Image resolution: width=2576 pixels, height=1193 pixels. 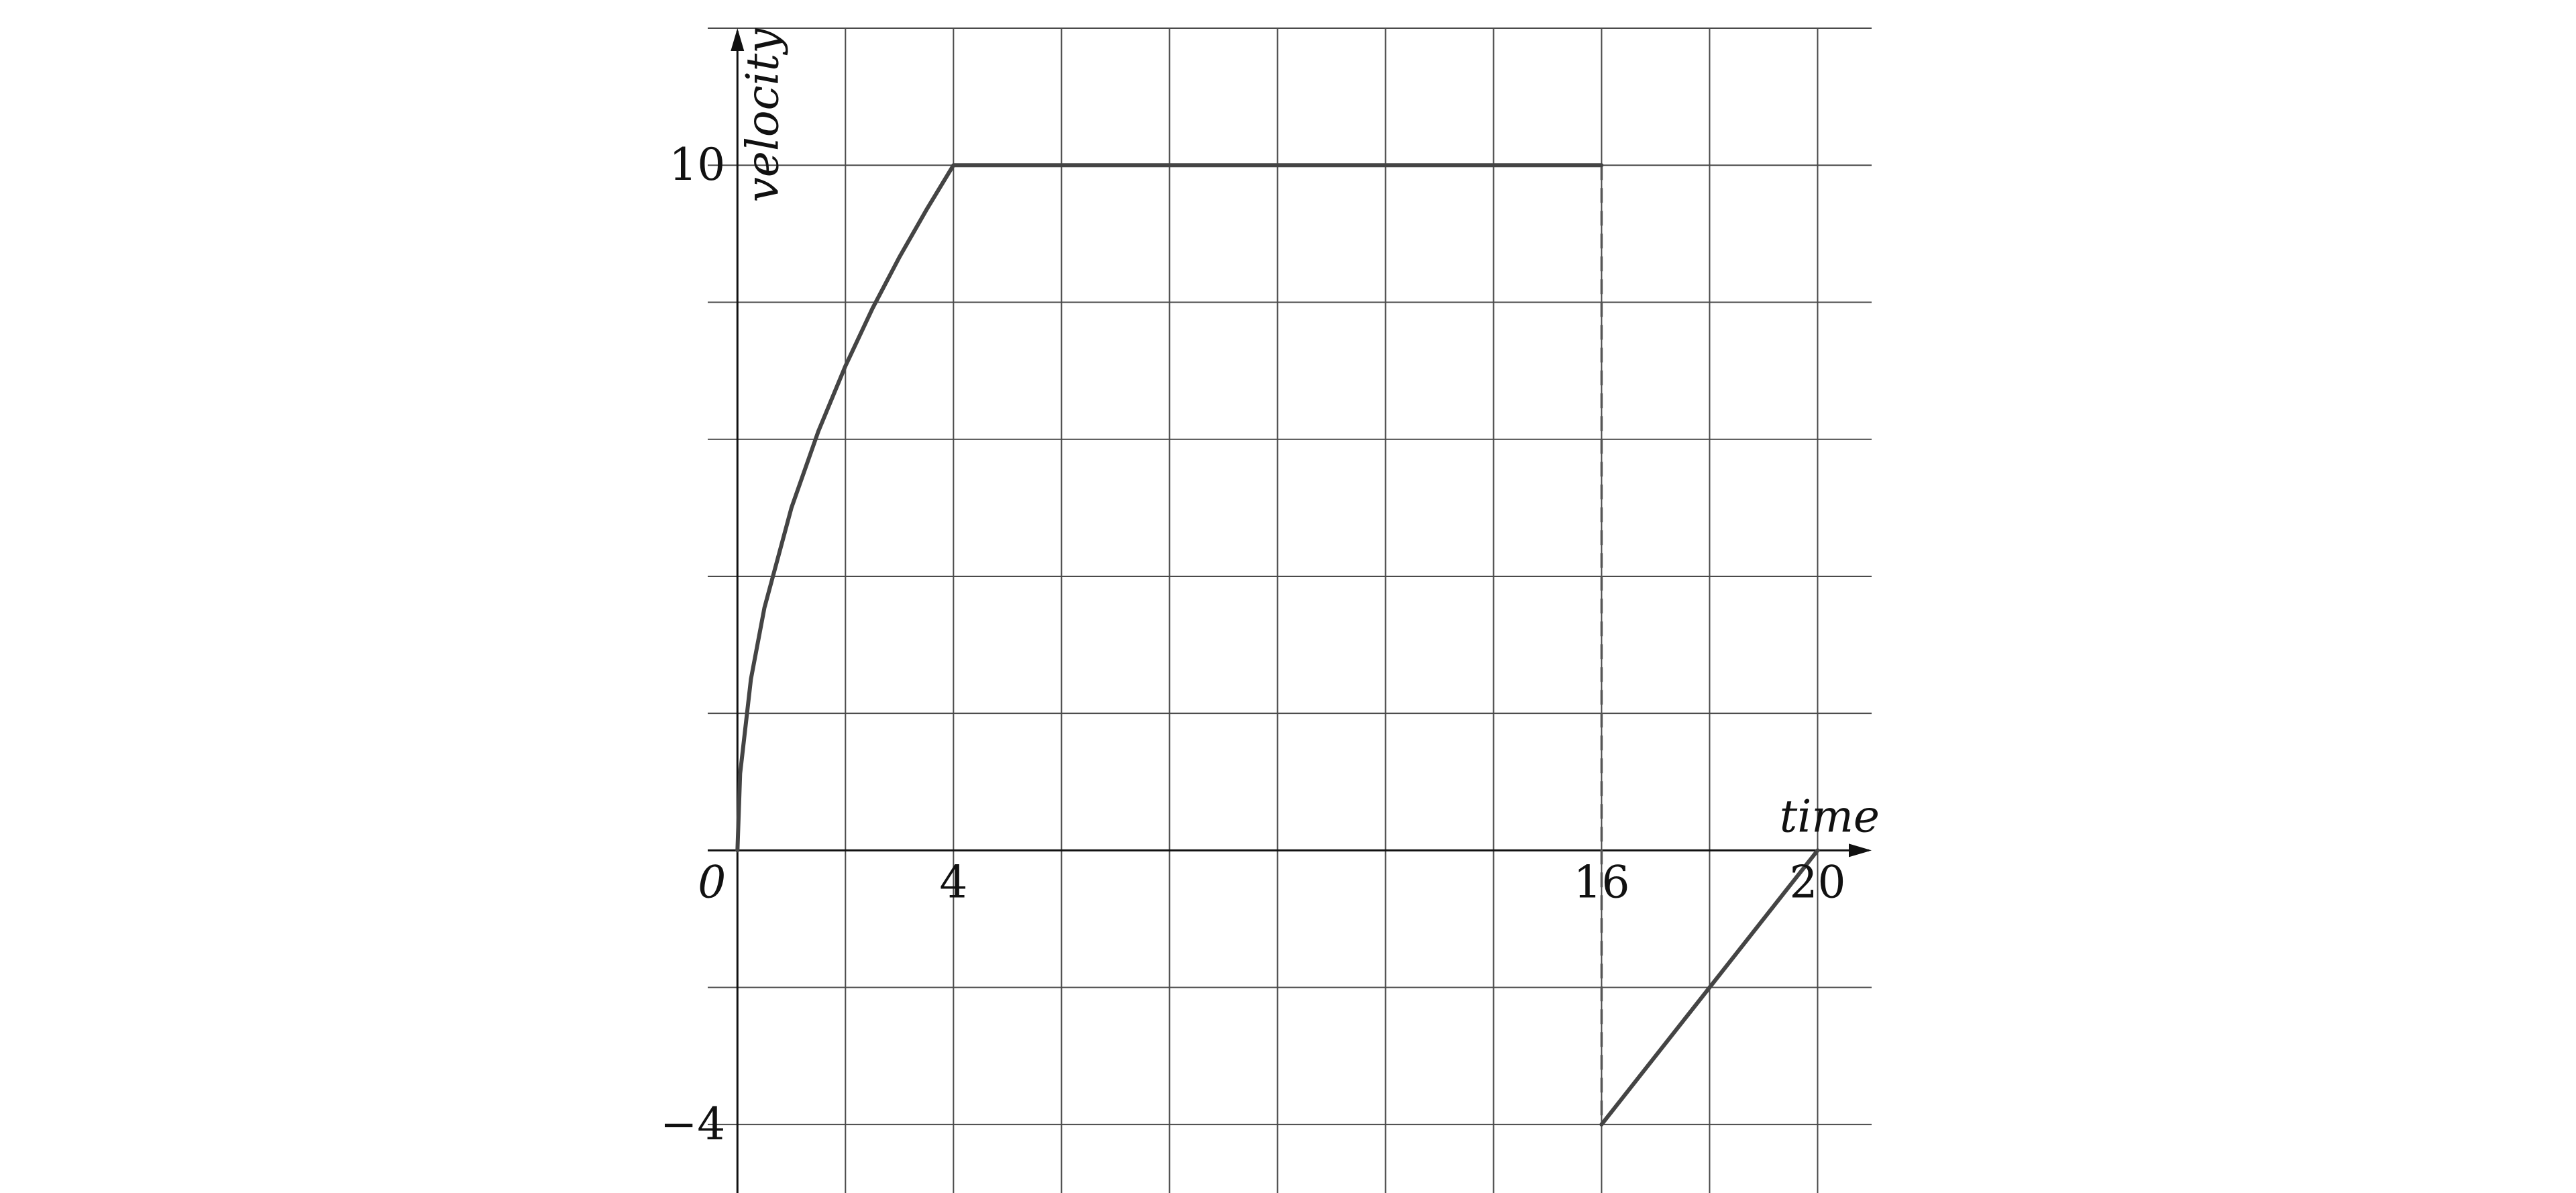 What do you see at coordinates (762, 115) in the screenshot?
I see `y-axis-title: velocity` at bounding box center [762, 115].